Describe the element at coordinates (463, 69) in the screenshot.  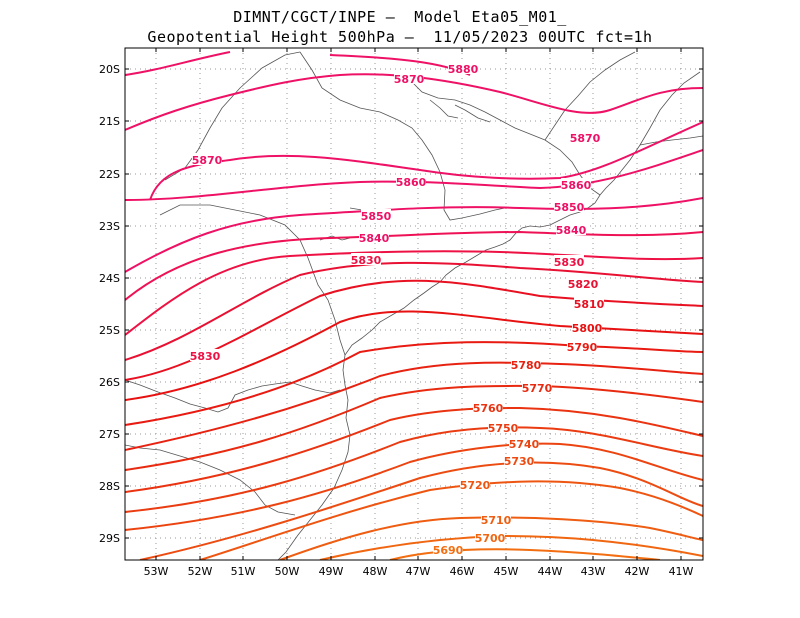
I see `contour-label: 5880` at that location.